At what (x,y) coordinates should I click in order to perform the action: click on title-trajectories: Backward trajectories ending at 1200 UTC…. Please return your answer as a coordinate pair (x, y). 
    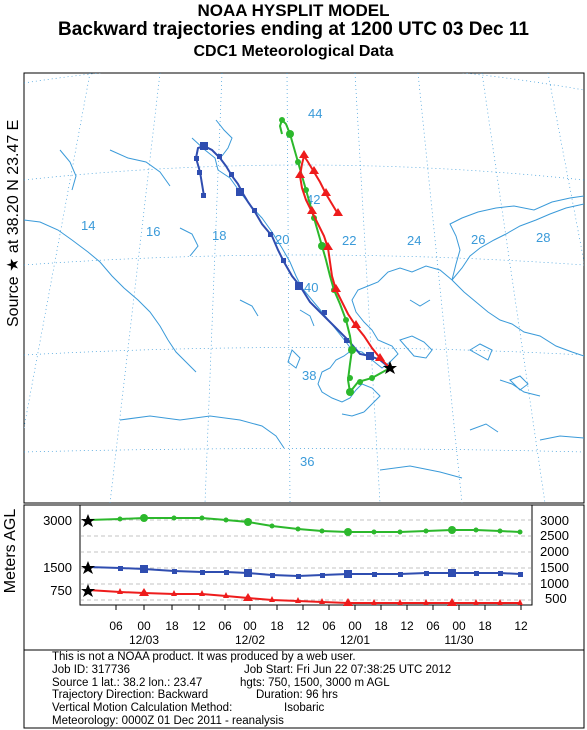
    Looking at the image, I should click on (293, 29).